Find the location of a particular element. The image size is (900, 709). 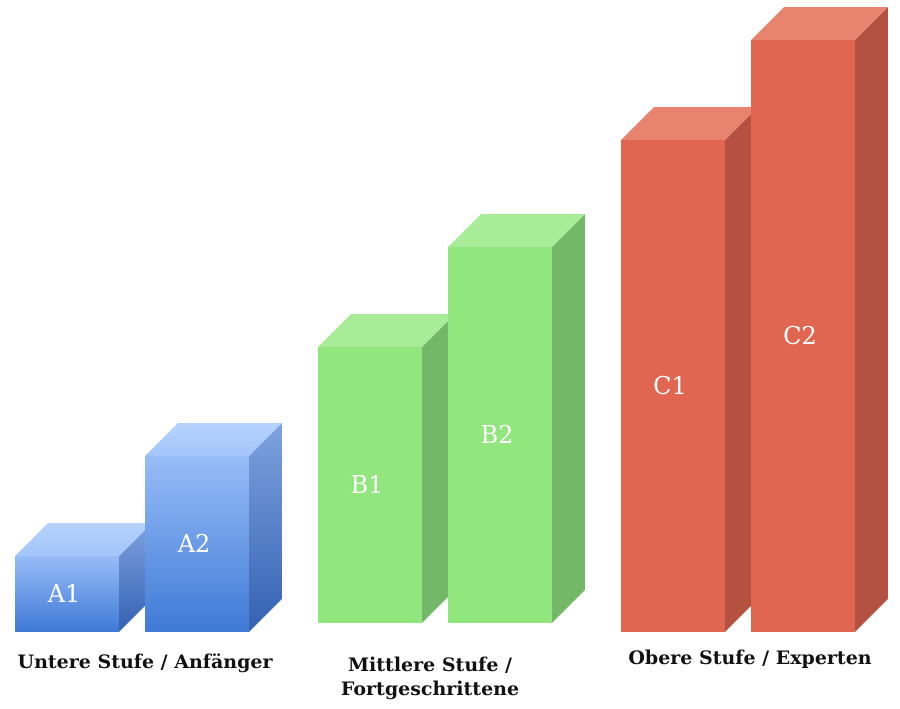

bar-b2-front is located at coordinates (500, 435).